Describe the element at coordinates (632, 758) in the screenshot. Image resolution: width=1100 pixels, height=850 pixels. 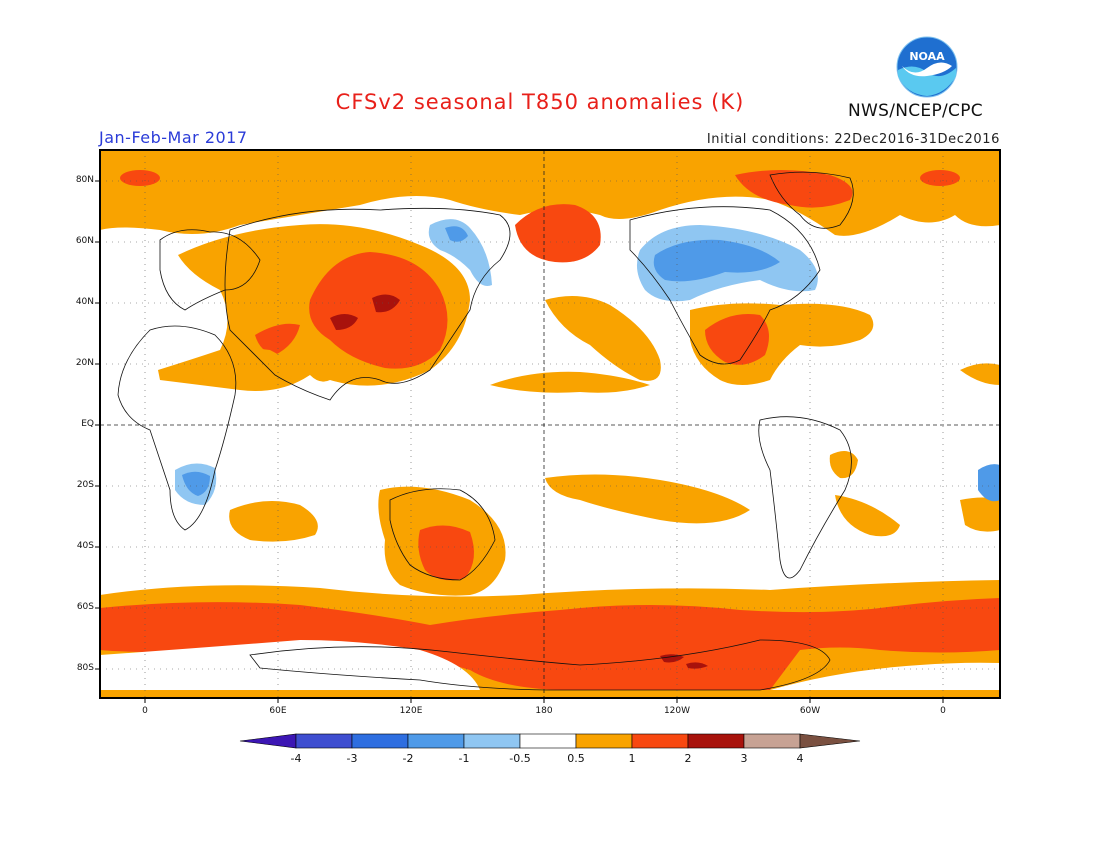
I see `colorbar-label: 1` at that location.